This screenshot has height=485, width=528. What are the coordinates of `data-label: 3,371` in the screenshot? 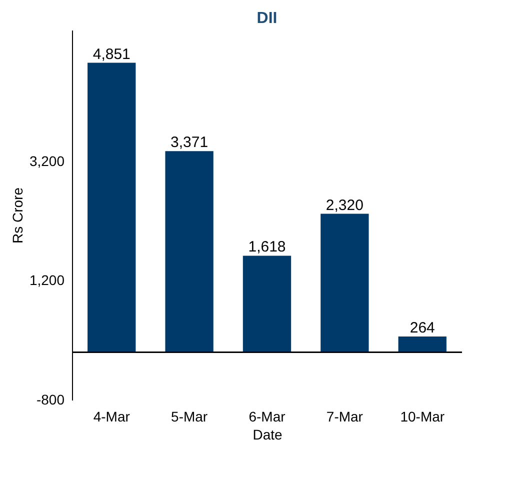 It's located at (189, 143).